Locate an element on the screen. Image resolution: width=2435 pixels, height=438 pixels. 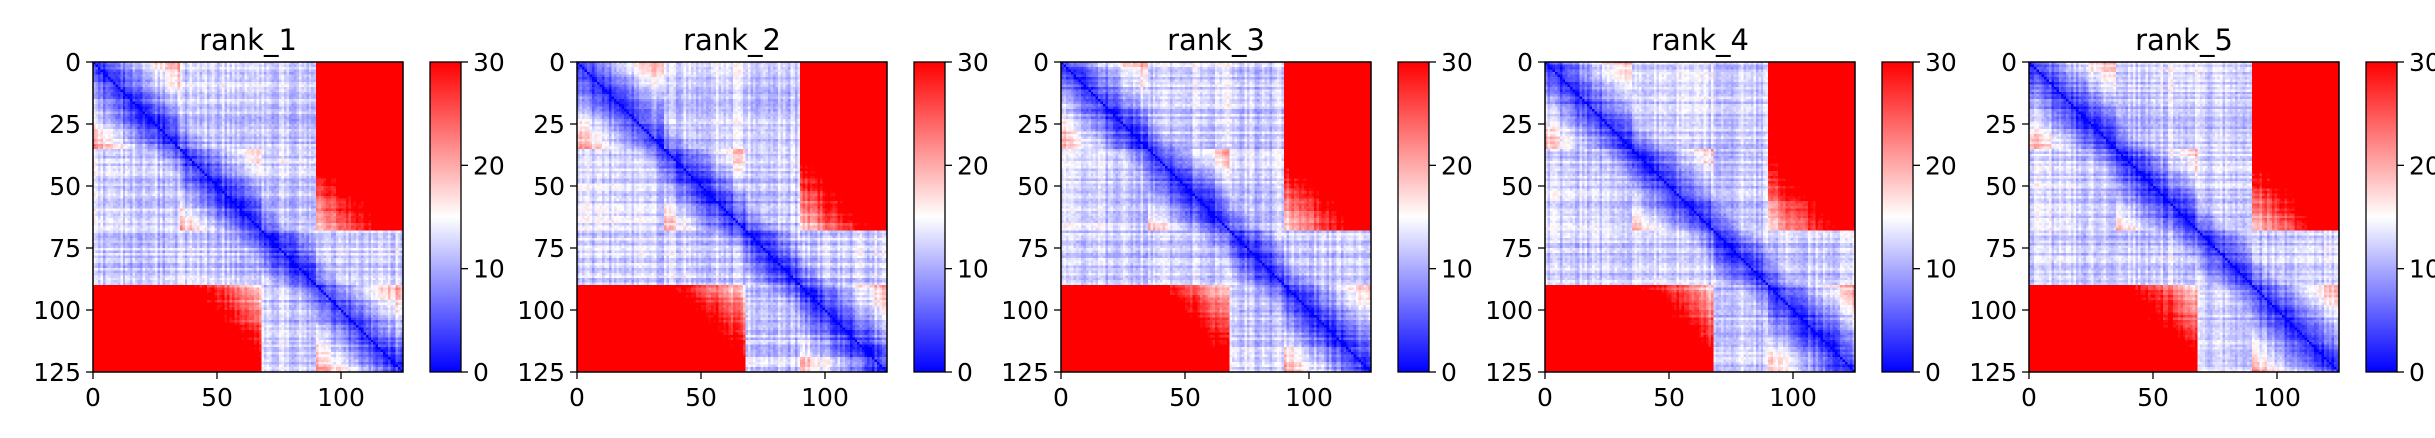
chart-title: rank_5 is located at coordinates (2184, 40).